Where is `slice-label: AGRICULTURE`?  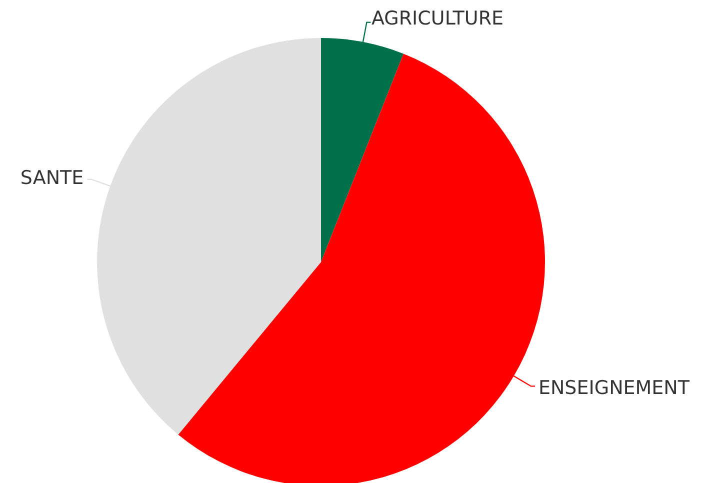 slice-label: AGRICULTURE is located at coordinates (437, 18).